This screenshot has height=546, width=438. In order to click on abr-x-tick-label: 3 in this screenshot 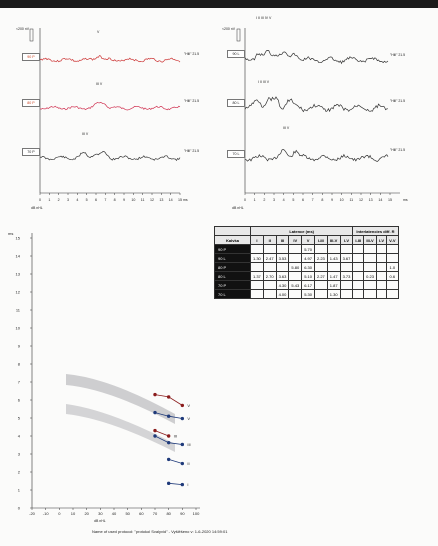, I will do `click(274, 200)`.